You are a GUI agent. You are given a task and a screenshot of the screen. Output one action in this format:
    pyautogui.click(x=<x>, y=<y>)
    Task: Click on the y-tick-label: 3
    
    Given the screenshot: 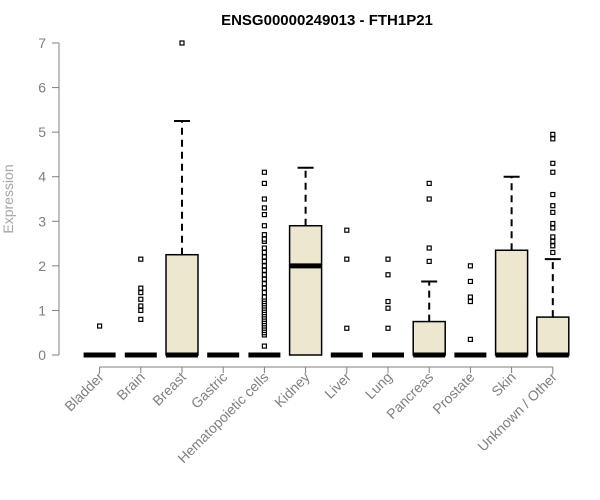 What is the action you would take?
    pyautogui.click(x=42, y=221)
    